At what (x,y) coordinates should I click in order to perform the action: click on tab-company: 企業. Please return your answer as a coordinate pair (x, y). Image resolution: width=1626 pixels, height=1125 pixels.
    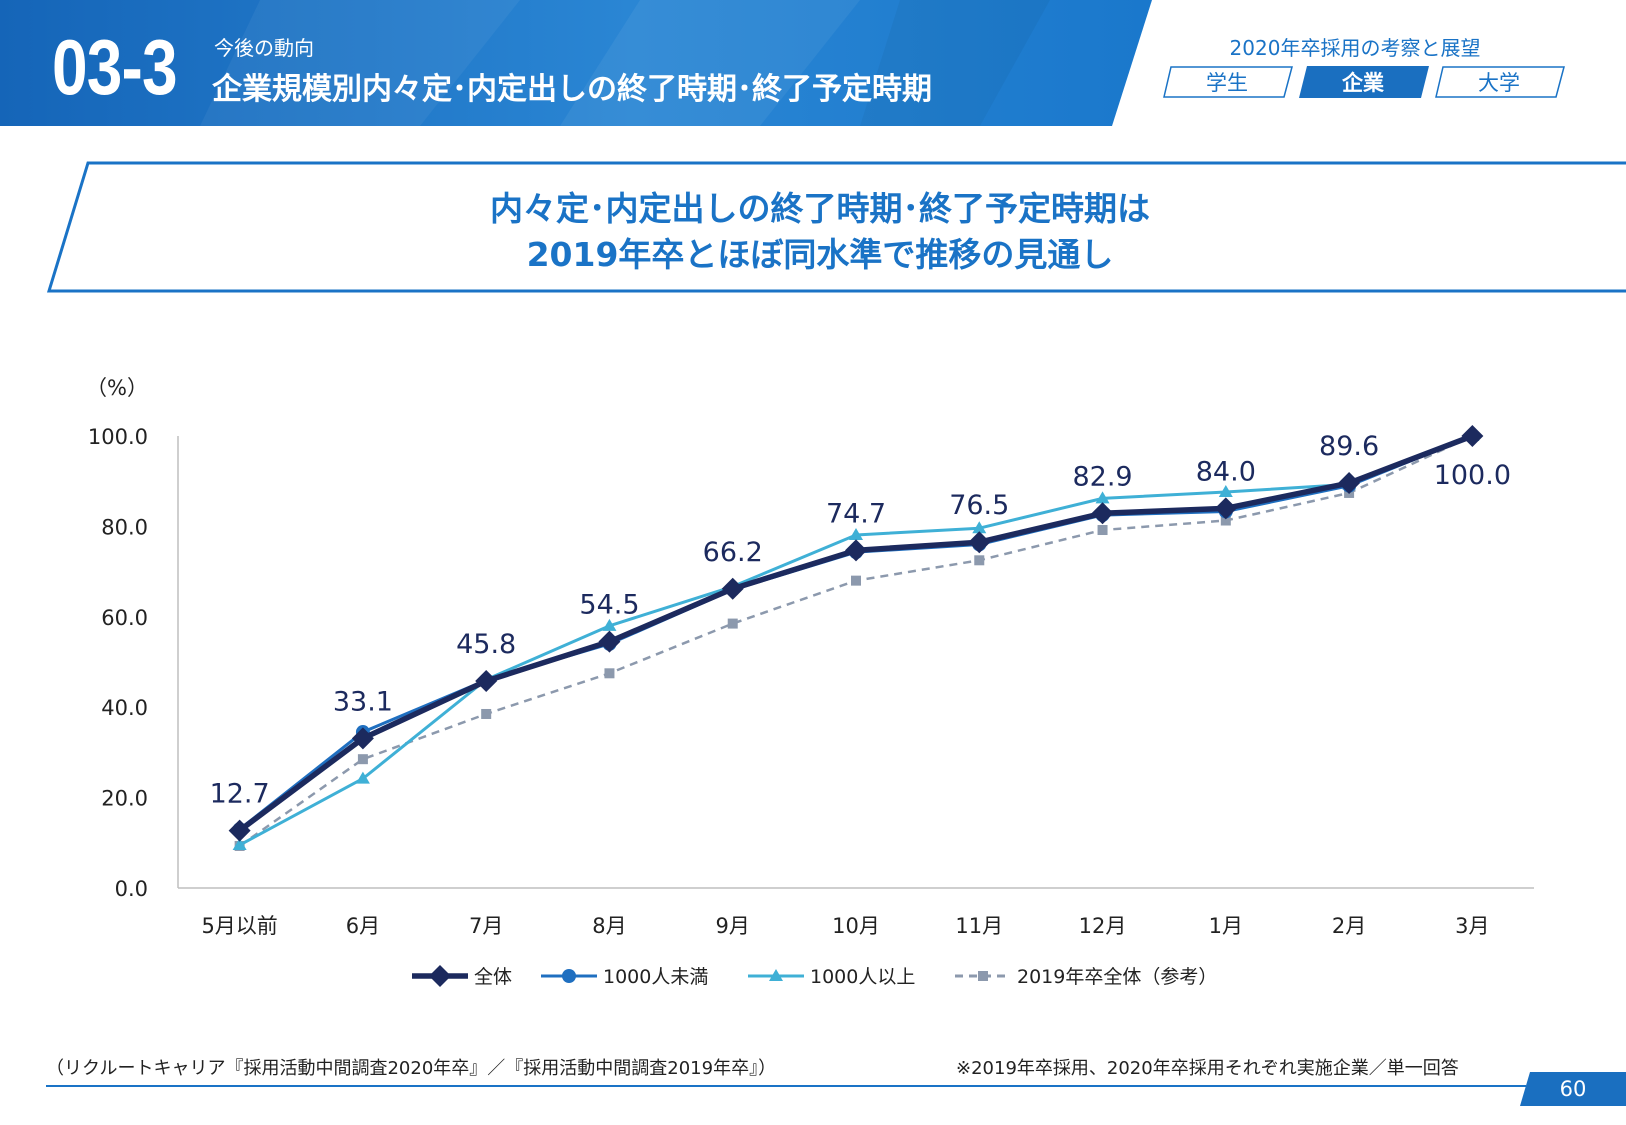
    Looking at the image, I should click on (1364, 82).